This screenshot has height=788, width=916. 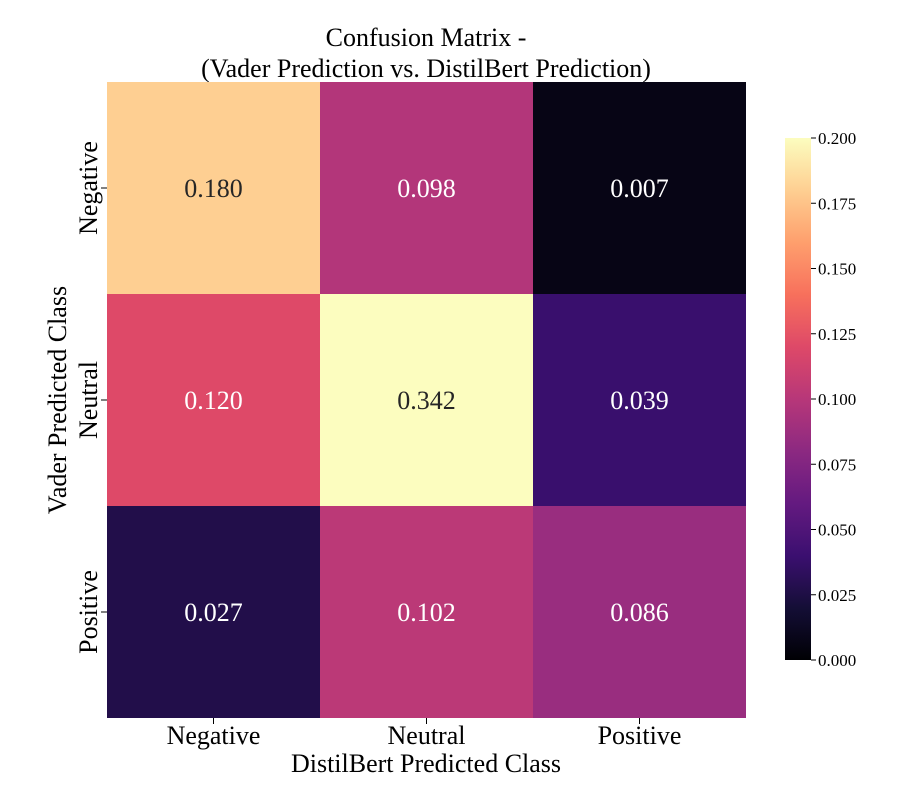 I want to click on cell-value-label: 0.086, so click(x=639, y=612).